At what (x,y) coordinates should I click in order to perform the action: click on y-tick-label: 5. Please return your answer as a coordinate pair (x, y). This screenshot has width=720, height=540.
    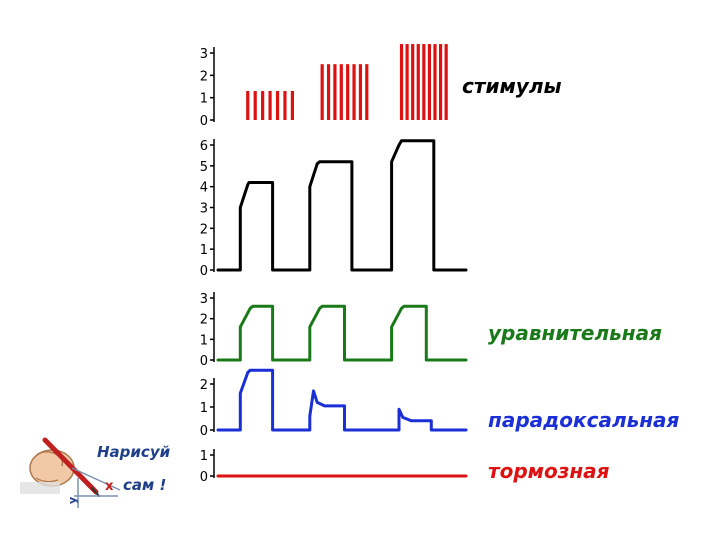
    Looking at the image, I should click on (204, 167).